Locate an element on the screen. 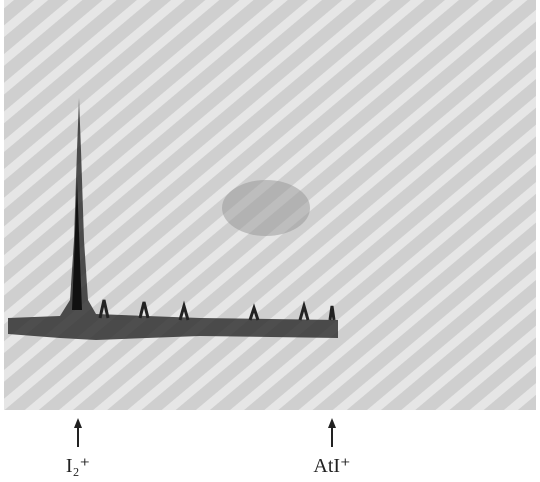 Image resolution: width=540 pixels, height=482 pixels. peak-label: AtI⁺ is located at coordinates (331, 466).